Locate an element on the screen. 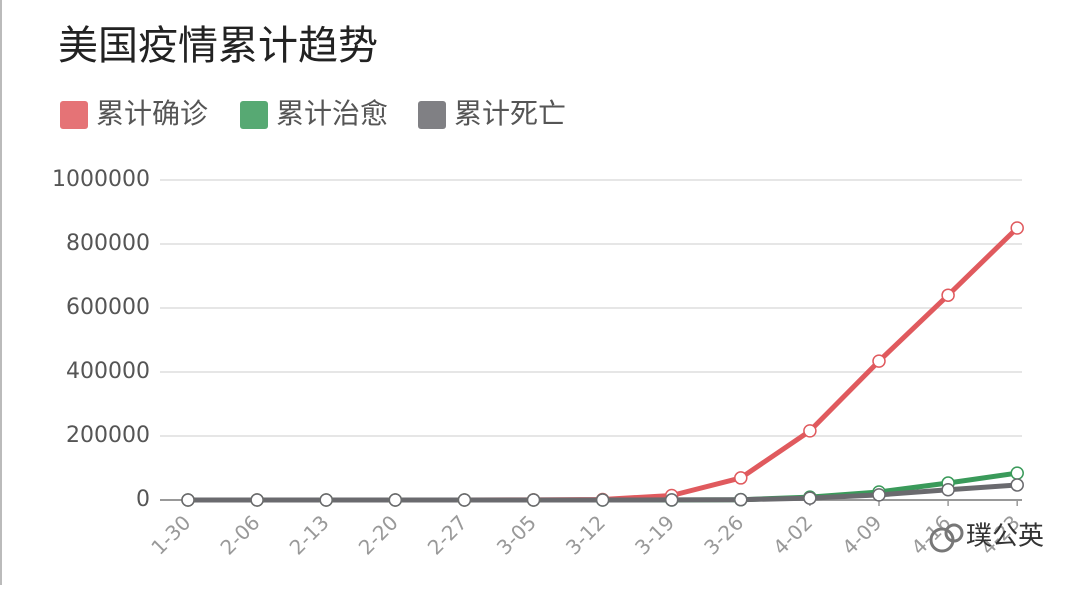 The image size is (1080, 589). x-tick-label: 2-06 is located at coordinates (239, 534).